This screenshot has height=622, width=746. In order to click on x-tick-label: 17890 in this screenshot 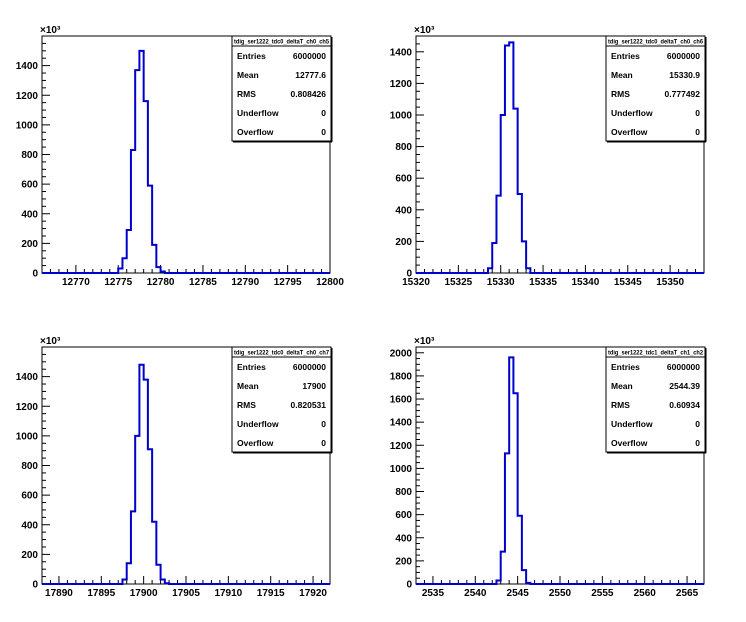, I will do `click(59, 593)`.